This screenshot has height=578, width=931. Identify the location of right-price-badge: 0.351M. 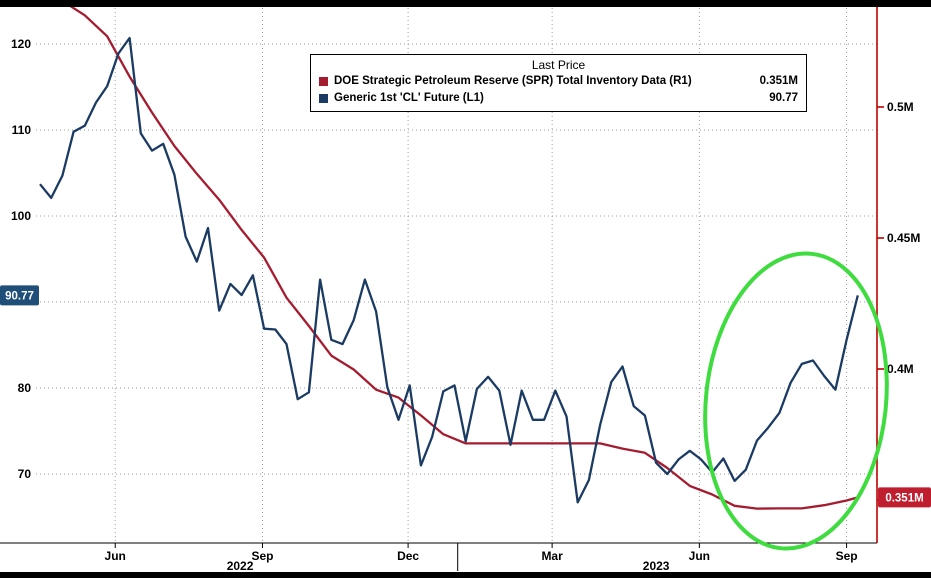
(904, 497).